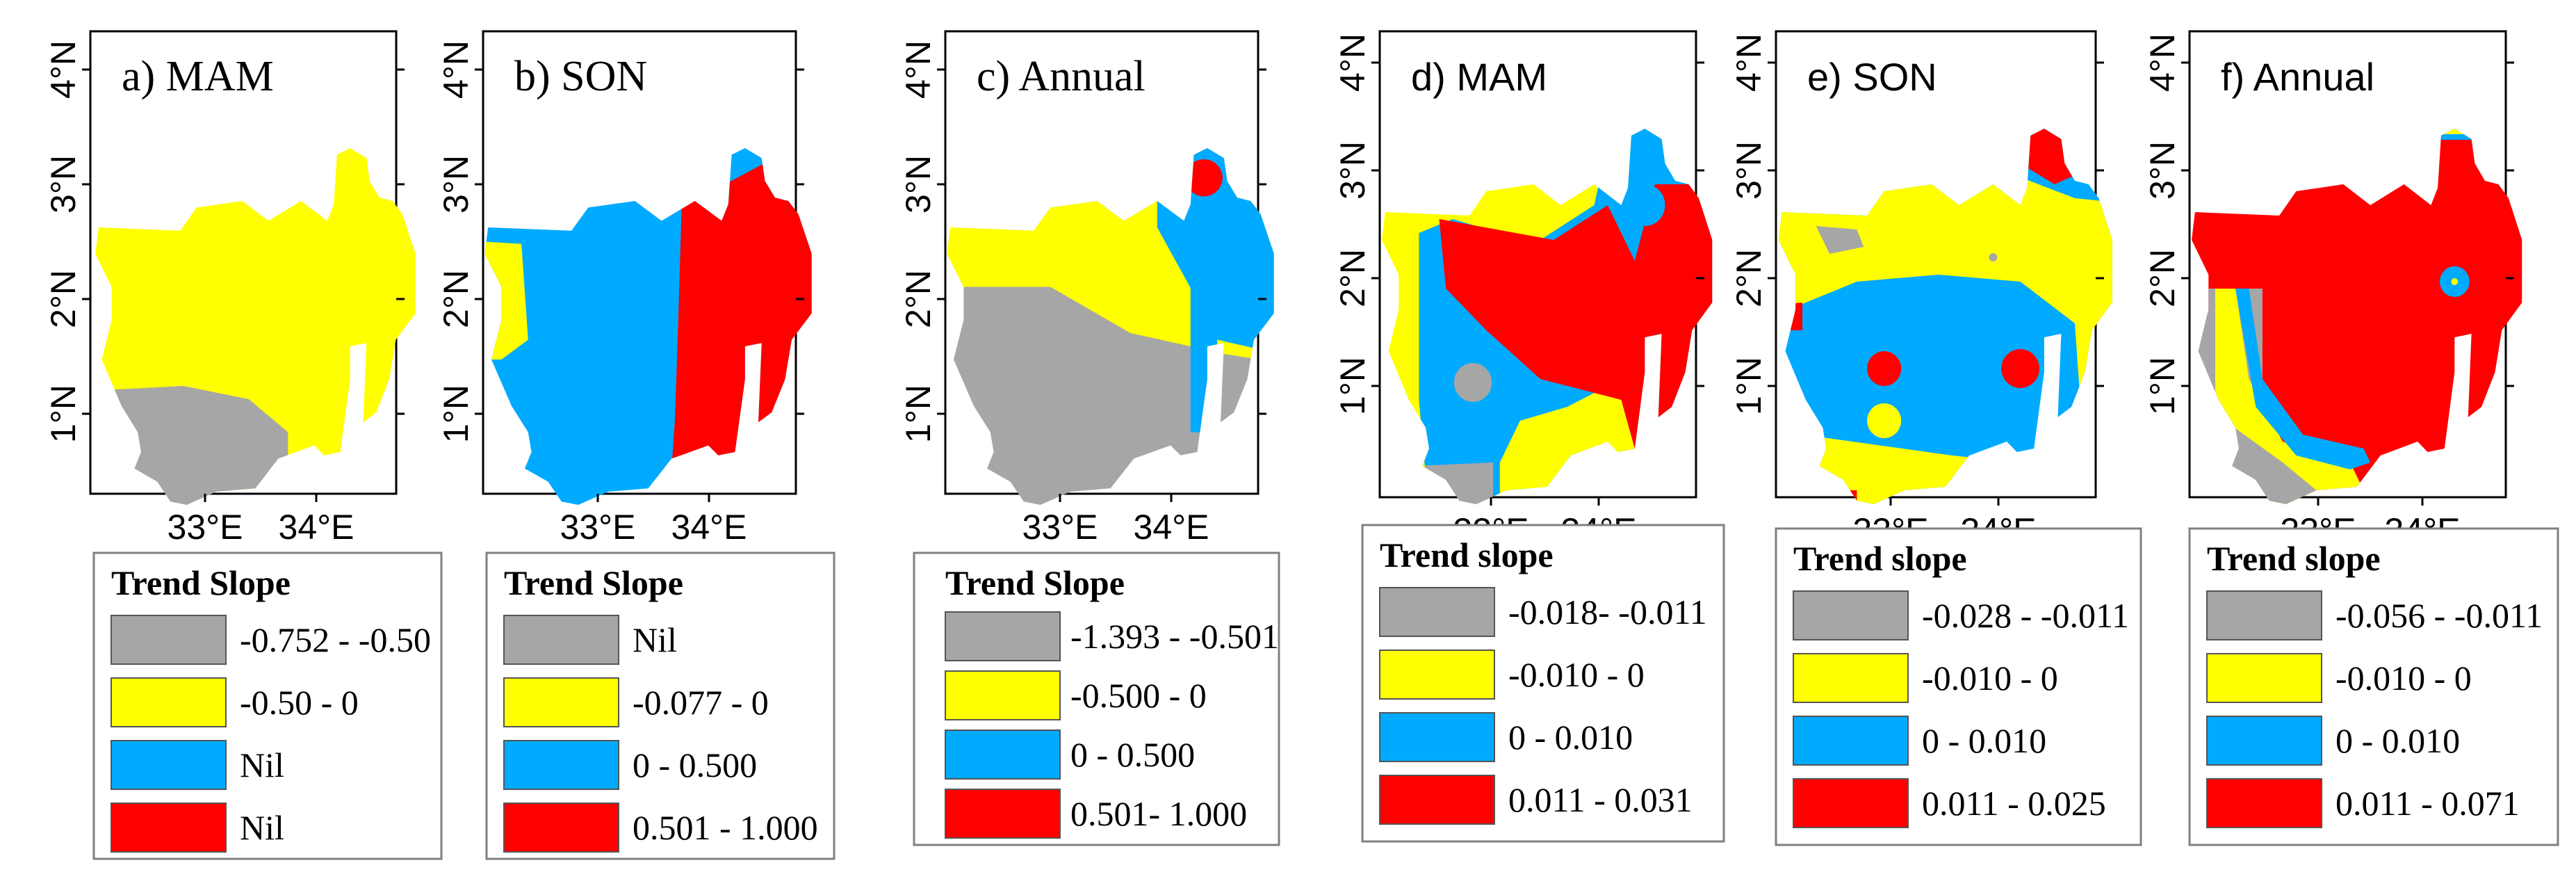 Image resolution: width=2576 pixels, height=895 pixels. Describe the element at coordinates (198, 76) in the screenshot. I see `panel-title: a) MAM` at that location.